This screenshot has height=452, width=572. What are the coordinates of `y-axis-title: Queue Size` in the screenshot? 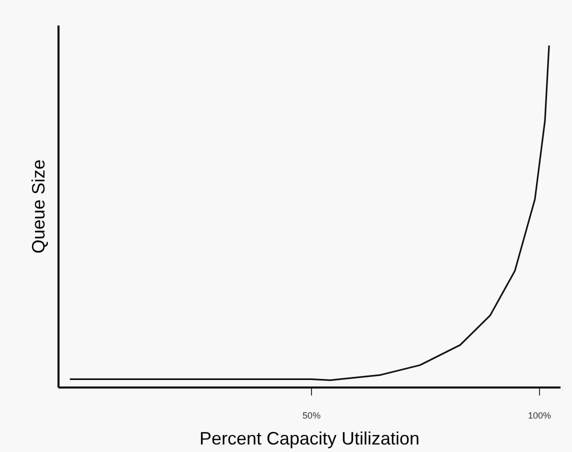 It's located at (38, 206).